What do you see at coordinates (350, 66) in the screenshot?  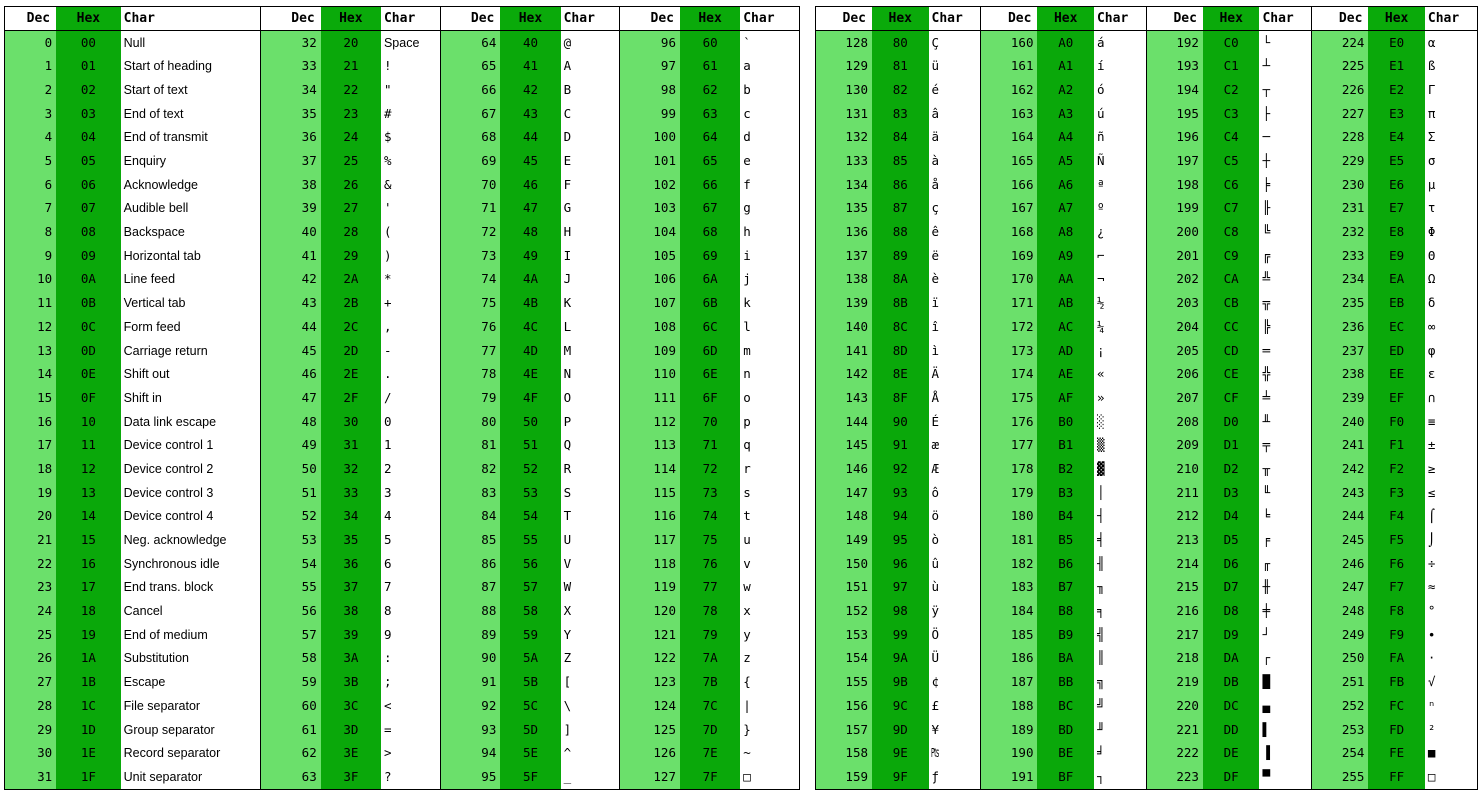 I see `hex-cell: 21` at bounding box center [350, 66].